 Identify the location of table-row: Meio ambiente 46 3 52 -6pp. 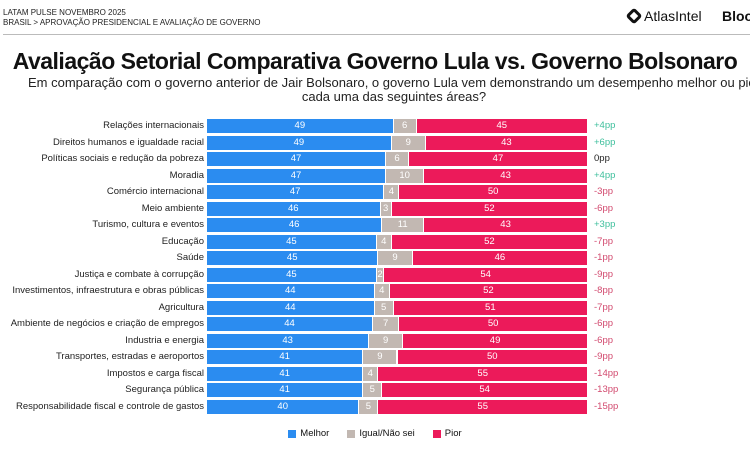
(375, 208).